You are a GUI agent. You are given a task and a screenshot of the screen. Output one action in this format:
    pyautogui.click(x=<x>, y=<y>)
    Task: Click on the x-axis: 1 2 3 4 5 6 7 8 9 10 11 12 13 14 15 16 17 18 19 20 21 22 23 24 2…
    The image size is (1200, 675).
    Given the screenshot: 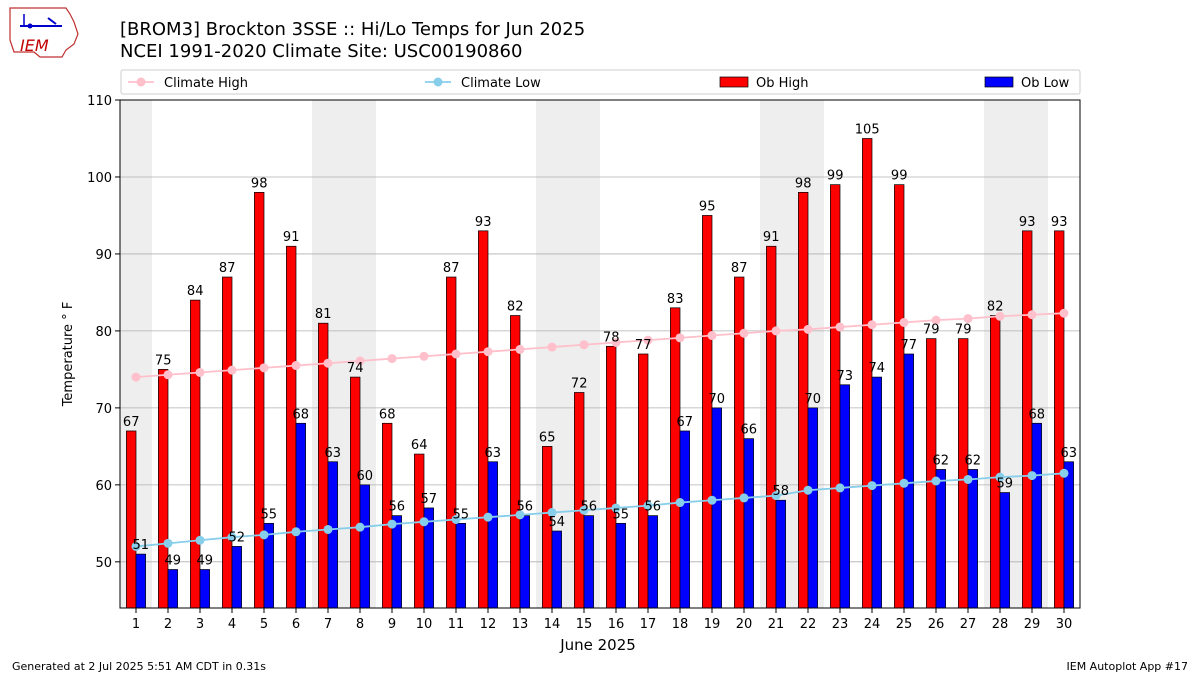 What is the action you would take?
    pyautogui.click(x=602, y=620)
    